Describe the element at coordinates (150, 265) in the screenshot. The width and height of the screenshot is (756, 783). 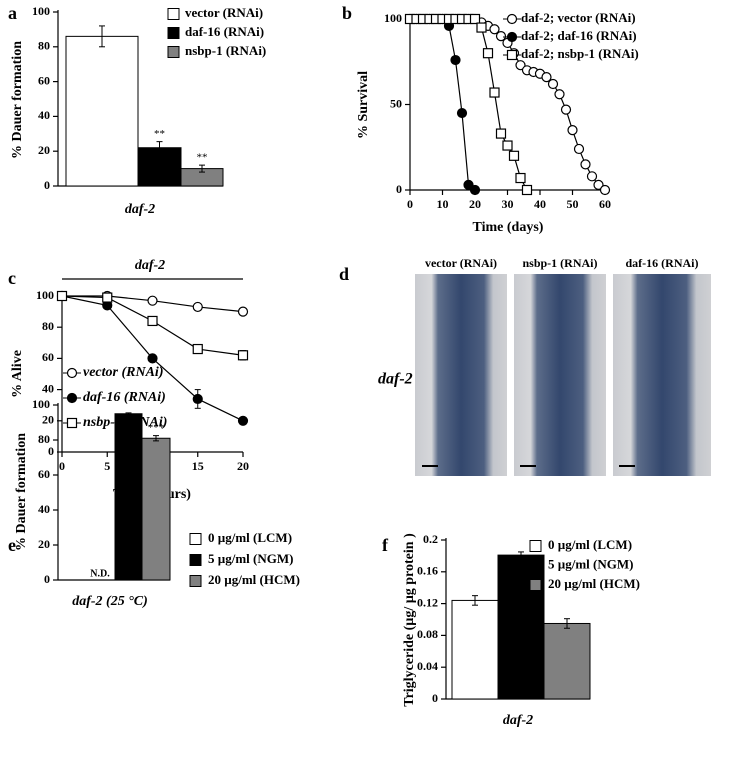
I see `chart-title: daf-2` at that location.